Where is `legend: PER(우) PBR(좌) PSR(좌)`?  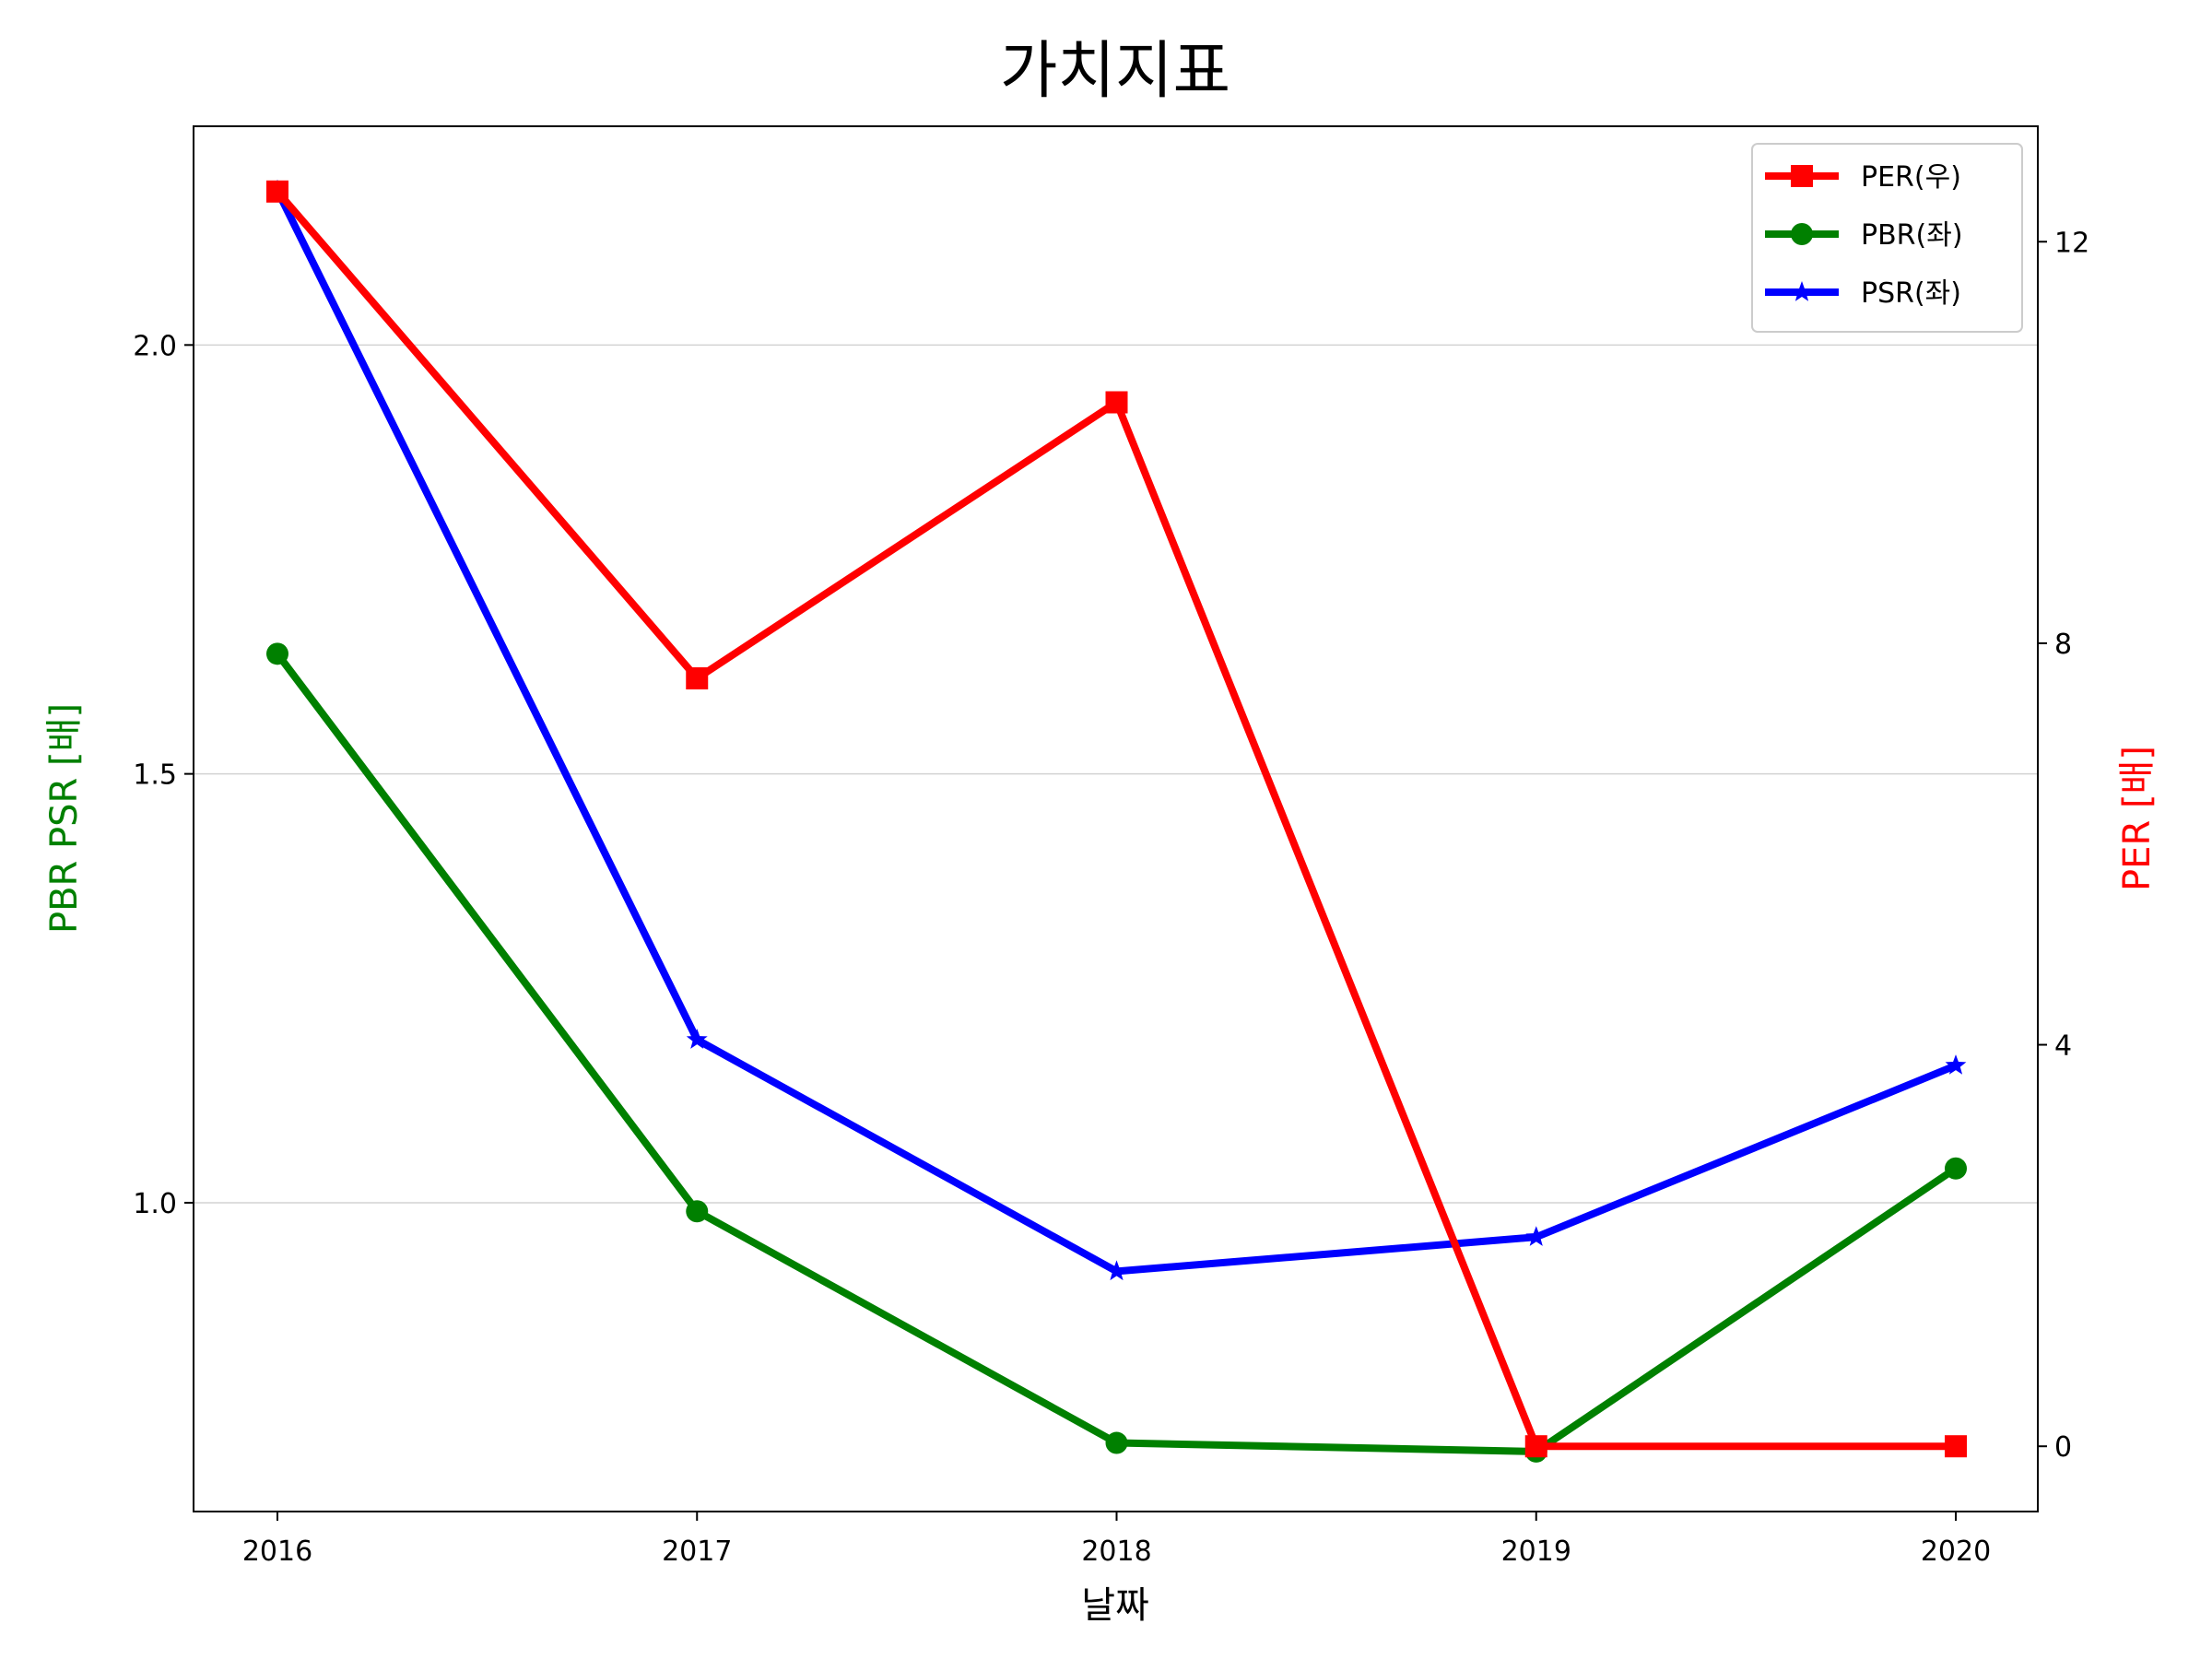 legend: PER(우) PBR(좌) PSR(좌) is located at coordinates (1887, 238).